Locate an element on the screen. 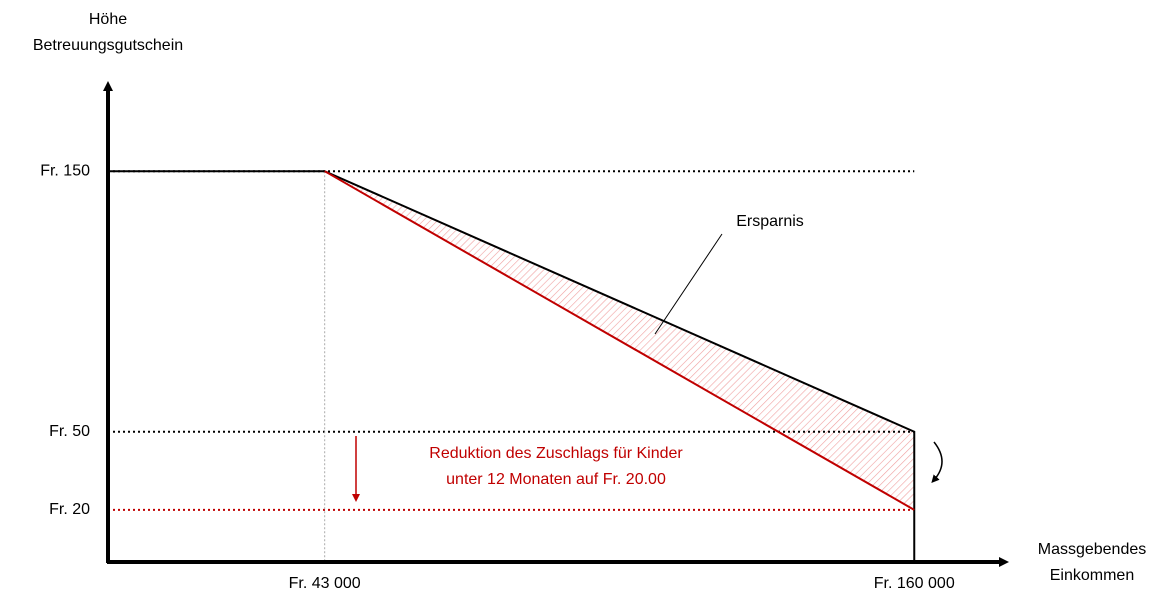 This screenshot has width=1164, height=596. y-tick-label: Fr. 50 is located at coordinates (69, 431).